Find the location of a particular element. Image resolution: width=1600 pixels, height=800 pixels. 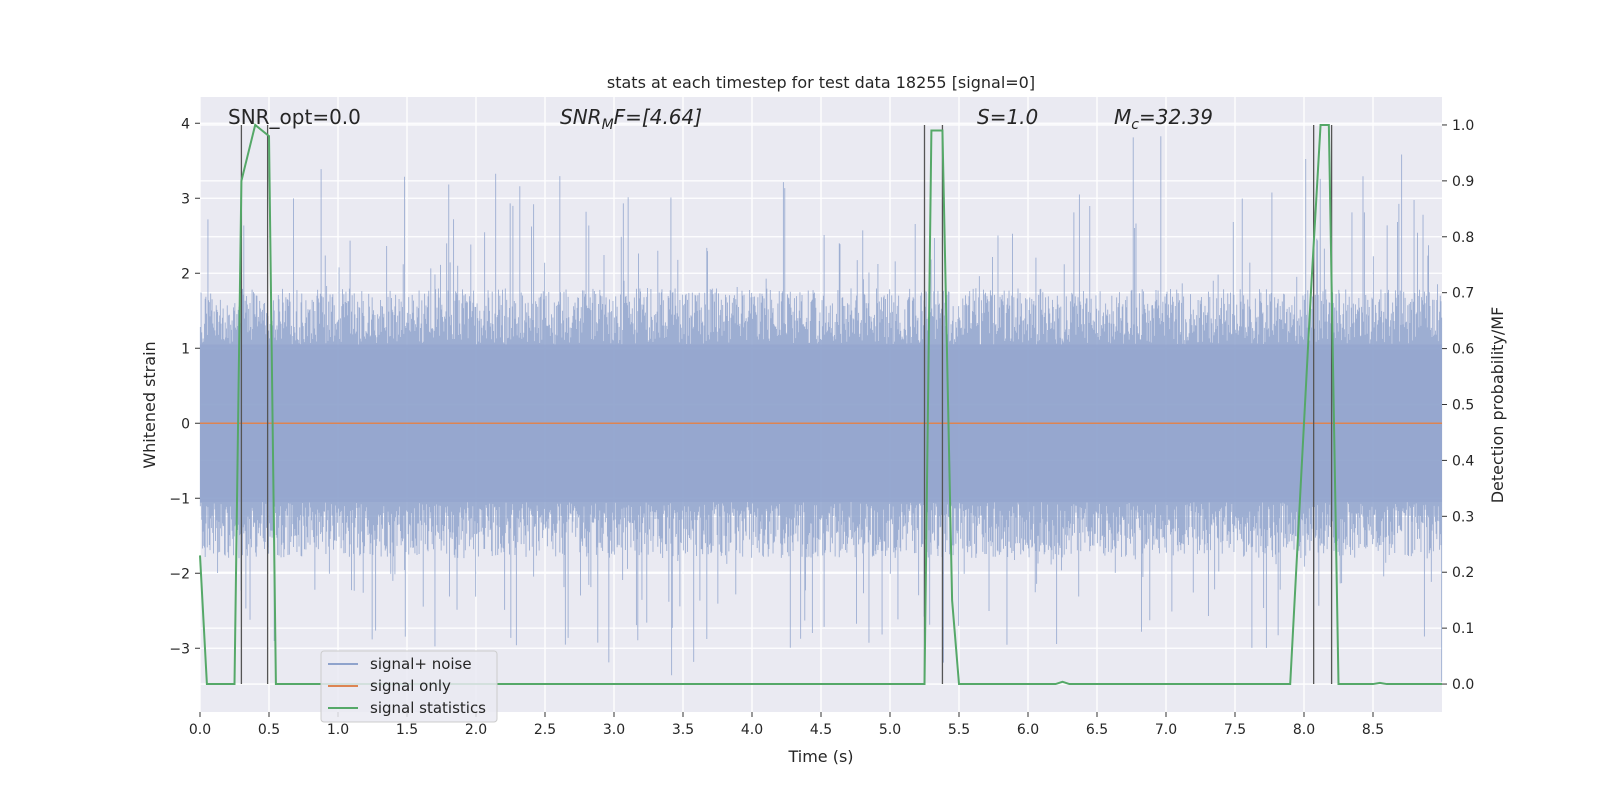

x-tick-label: 8.0 is located at coordinates (1304, 730).